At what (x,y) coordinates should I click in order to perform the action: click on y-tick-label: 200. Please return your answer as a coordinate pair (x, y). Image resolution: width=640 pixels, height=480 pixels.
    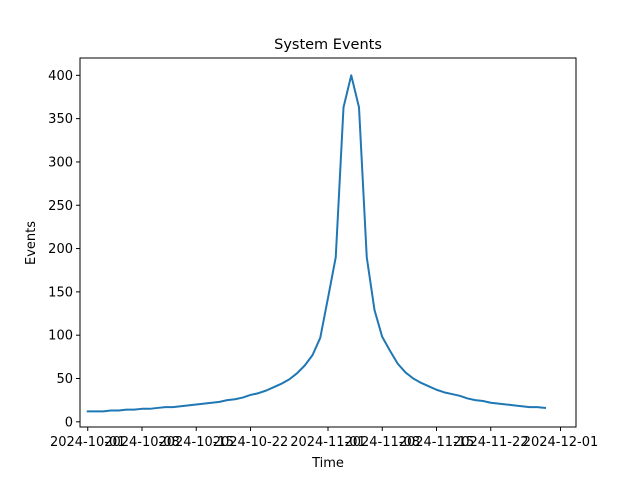
    Looking at the image, I should click on (60, 249).